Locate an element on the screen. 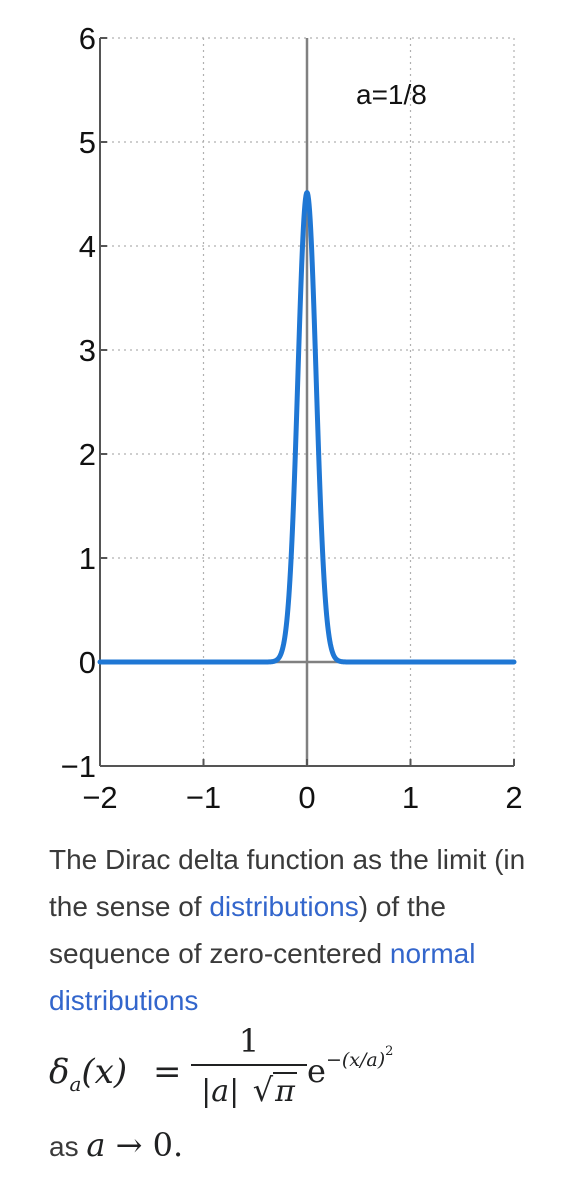 The image size is (577, 1200). abs-a: |a| is located at coordinates (220, 1091).